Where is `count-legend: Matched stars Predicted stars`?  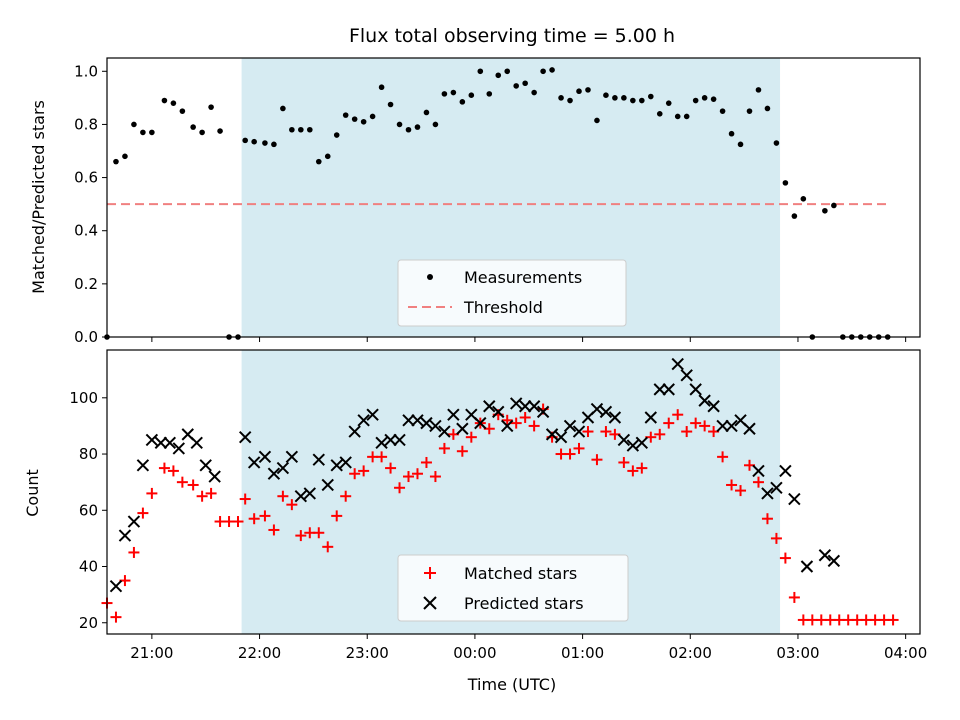 count-legend: Matched stars Predicted stars is located at coordinates (513, 588).